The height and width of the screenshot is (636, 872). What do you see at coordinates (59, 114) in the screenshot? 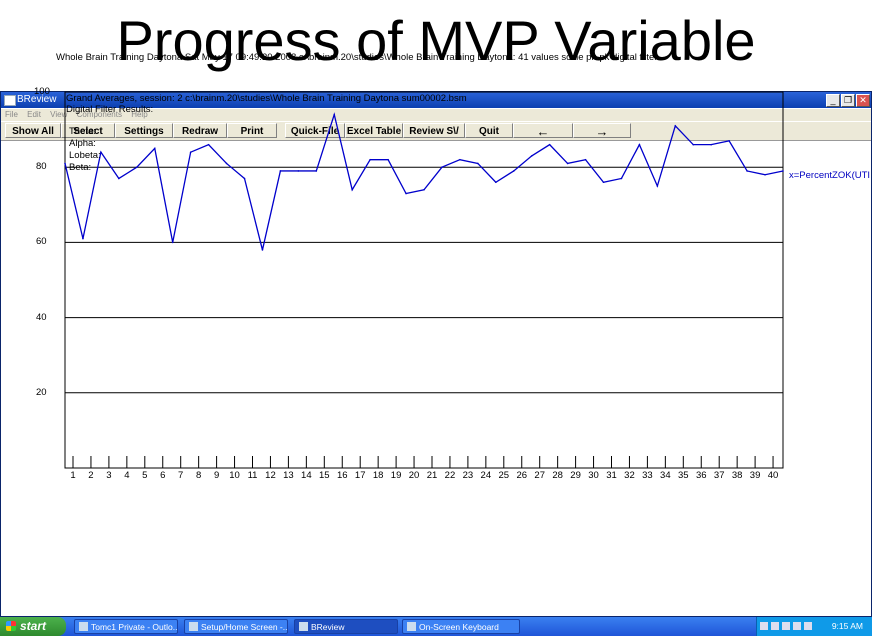
I see `menu-view: View` at bounding box center [59, 114].